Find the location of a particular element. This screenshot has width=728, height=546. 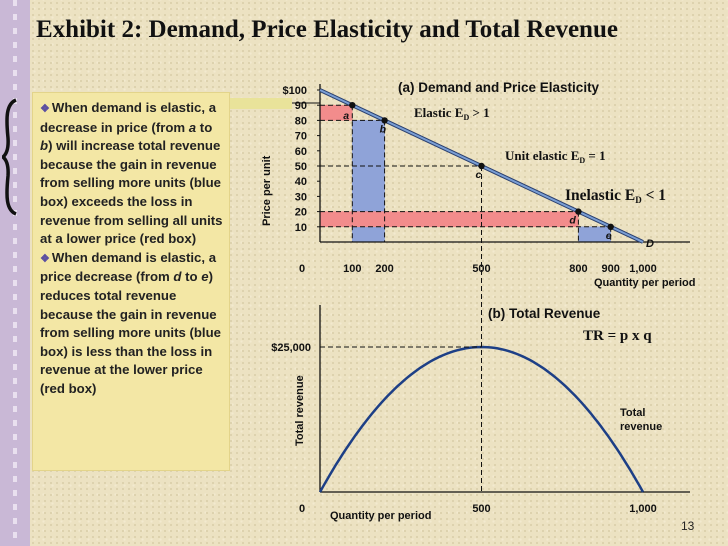

connector-band is located at coordinates (261, 103).